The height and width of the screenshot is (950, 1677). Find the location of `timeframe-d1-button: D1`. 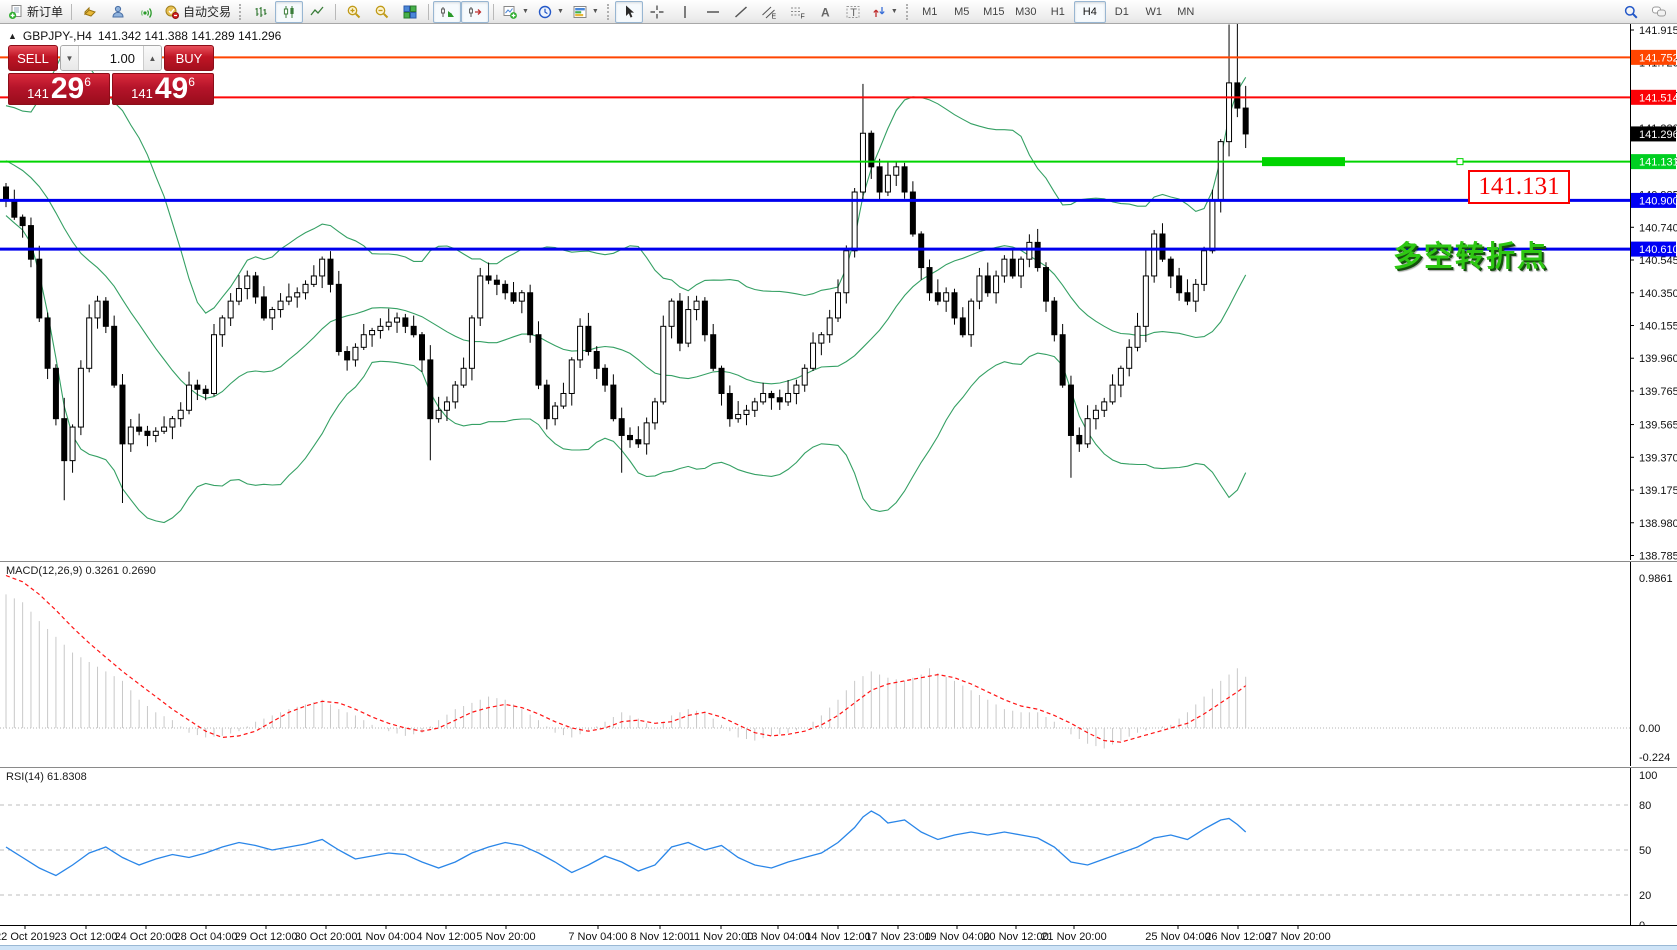

timeframe-d1-button: D1 is located at coordinates (1121, 11).